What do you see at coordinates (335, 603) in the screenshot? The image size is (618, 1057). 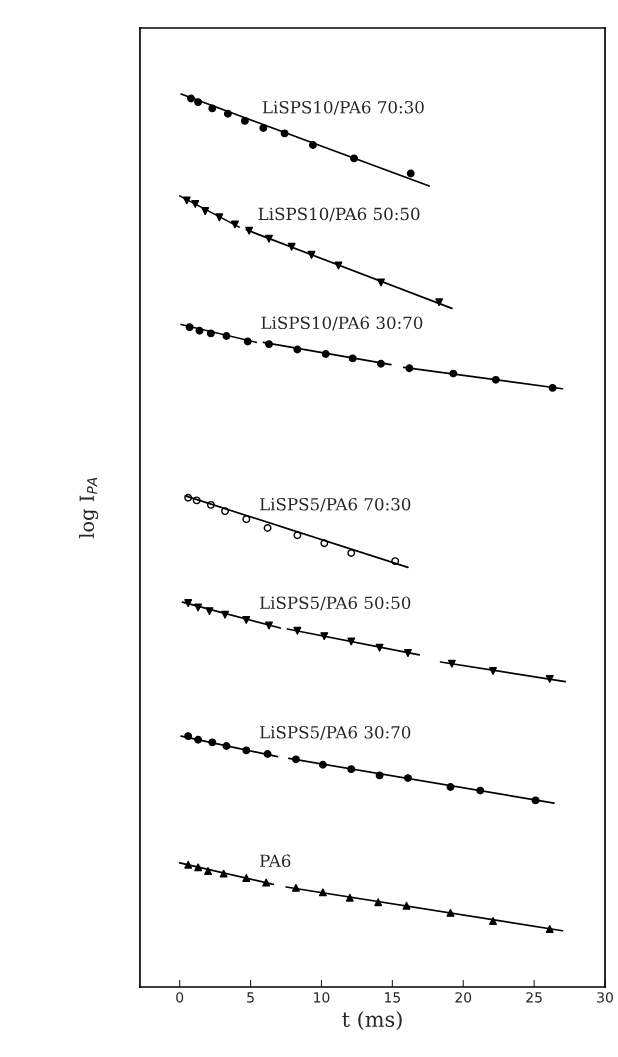 I see `series-label: LiSPS5/PA6 50:50` at bounding box center [335, 603].